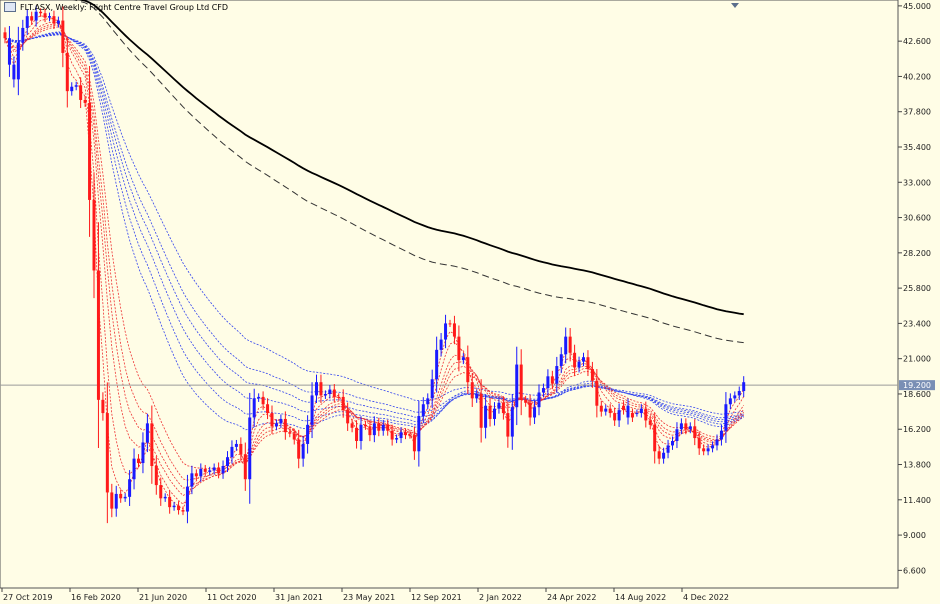 This screenshot has height=604, width=940. I want to click on x-tick-label: 12 Sep 2021, so click(436, 597).